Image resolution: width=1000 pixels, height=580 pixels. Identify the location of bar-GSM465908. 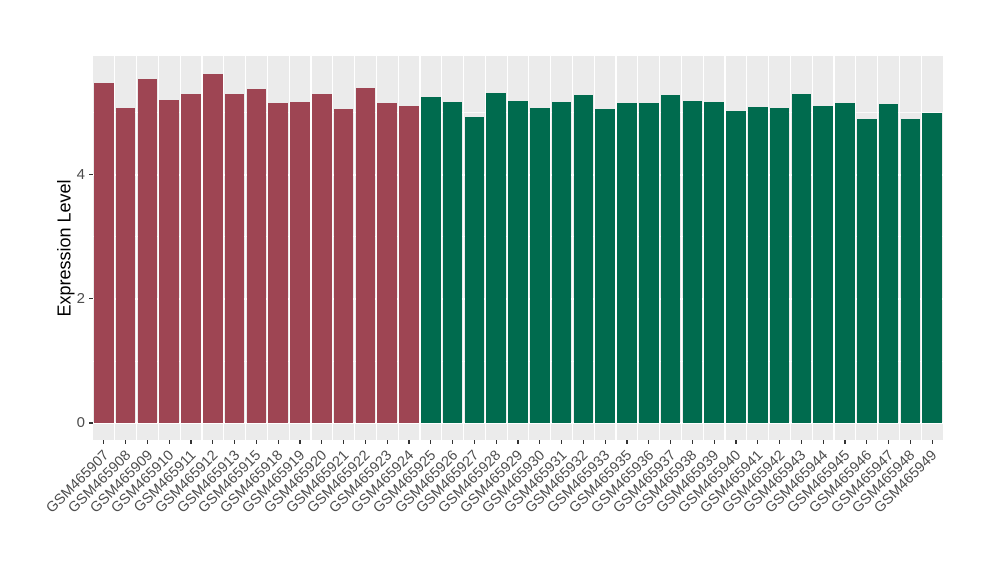
(125, 265).